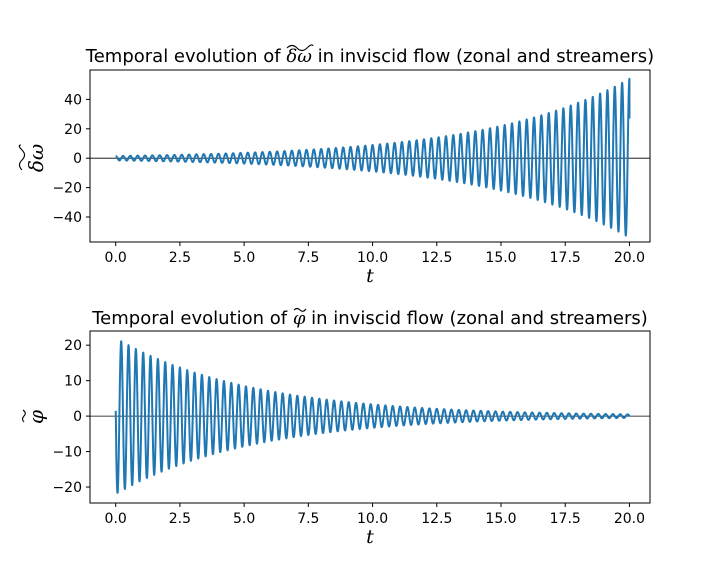  What do you see at coordinates (299, 56) in the screenshot?
I see `top-title-symbol: δω` at bounding box center [299, 56].